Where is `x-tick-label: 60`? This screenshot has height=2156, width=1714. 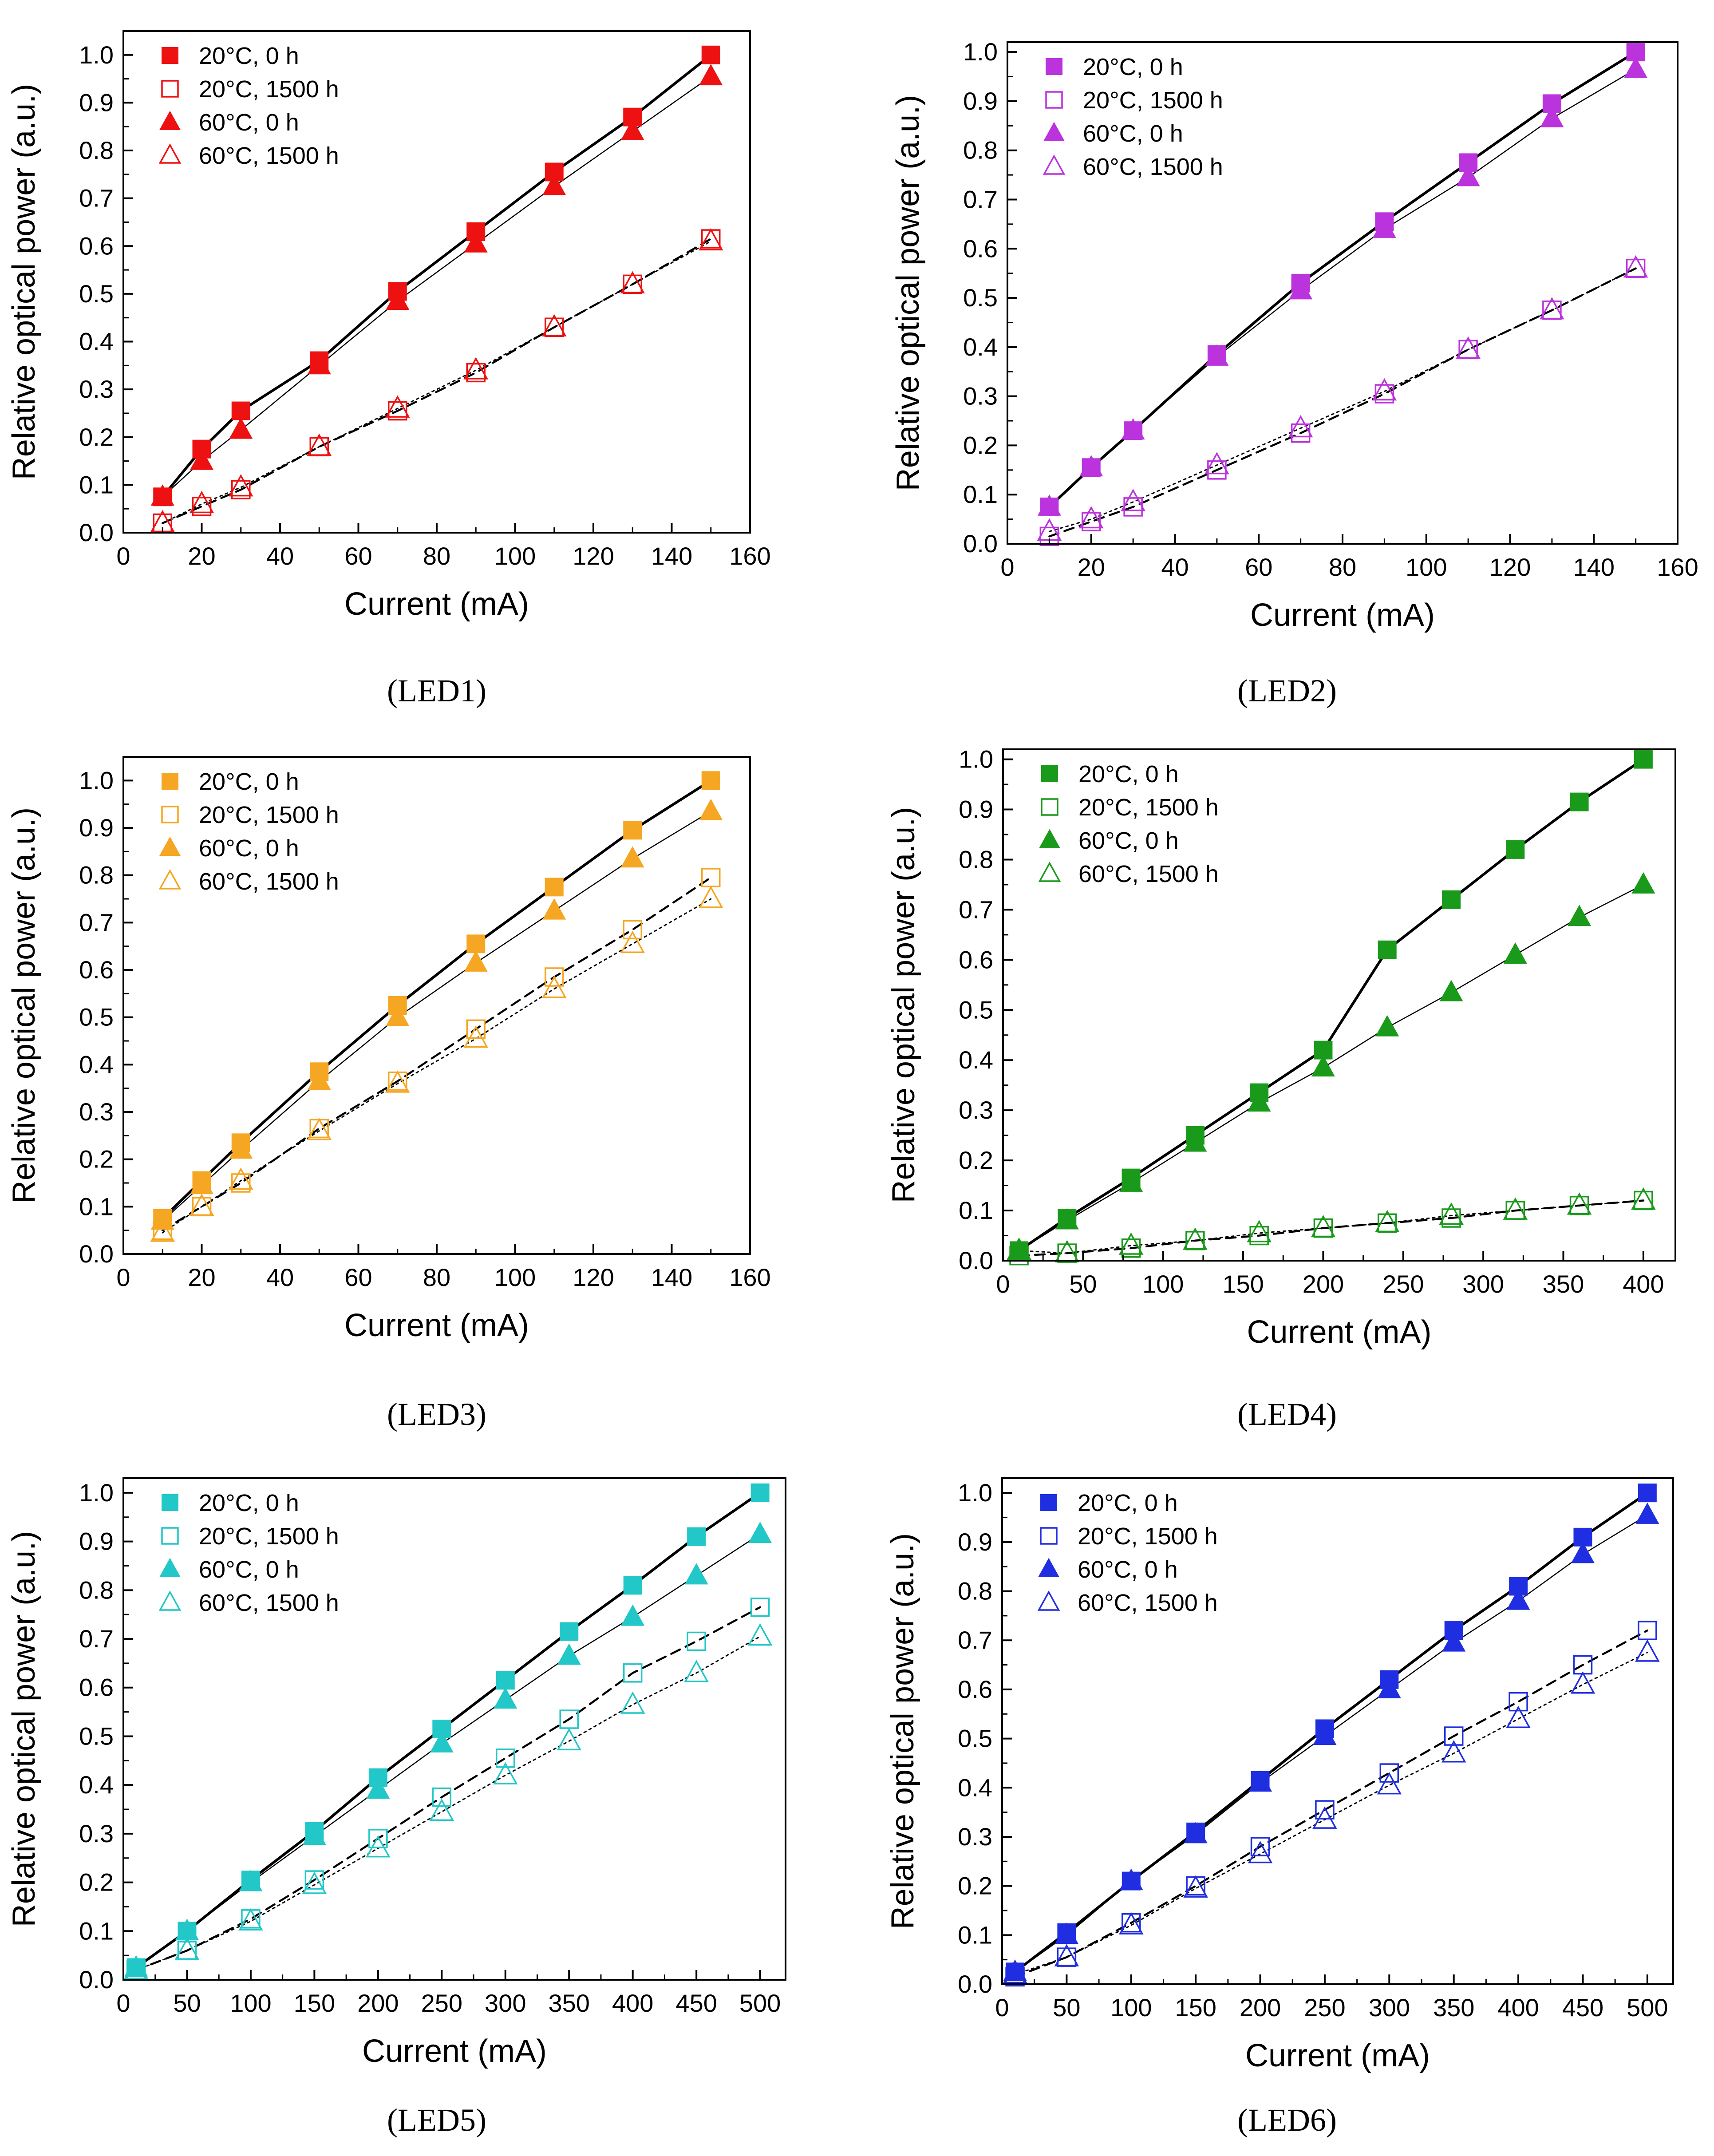
x-tick-label: 60 is located at coordinates (1258, 567).